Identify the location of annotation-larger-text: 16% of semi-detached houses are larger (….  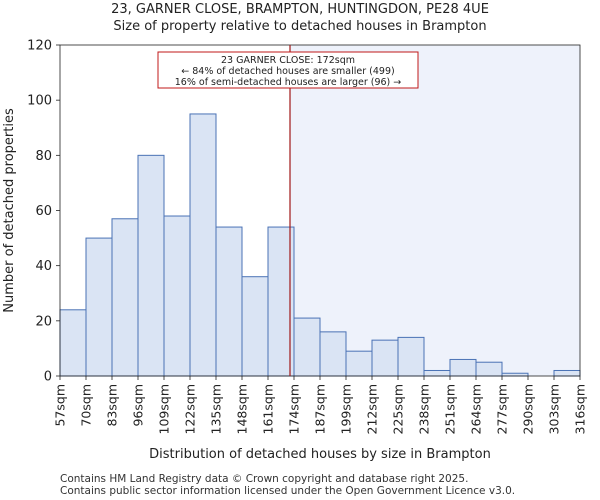
(288, 82).